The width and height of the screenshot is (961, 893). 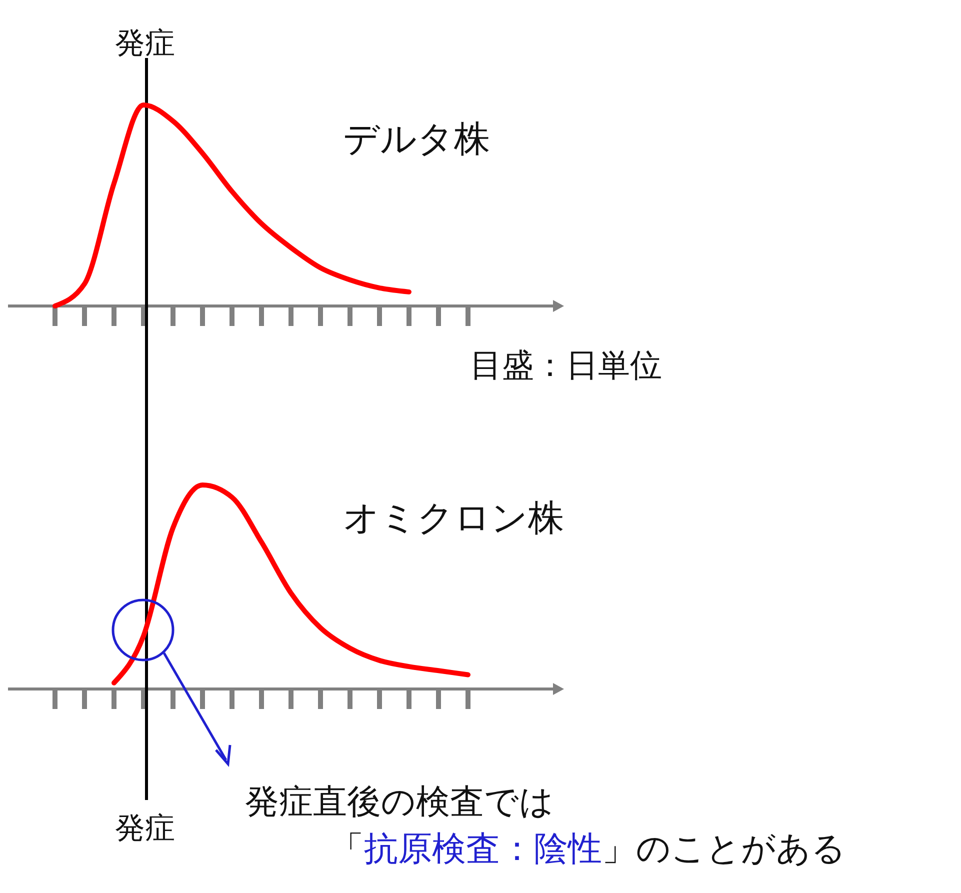 What do you see at coordinates (416, 139) in the screenshot?
I see `text: デルタ株` at bounding box center [416, 139].